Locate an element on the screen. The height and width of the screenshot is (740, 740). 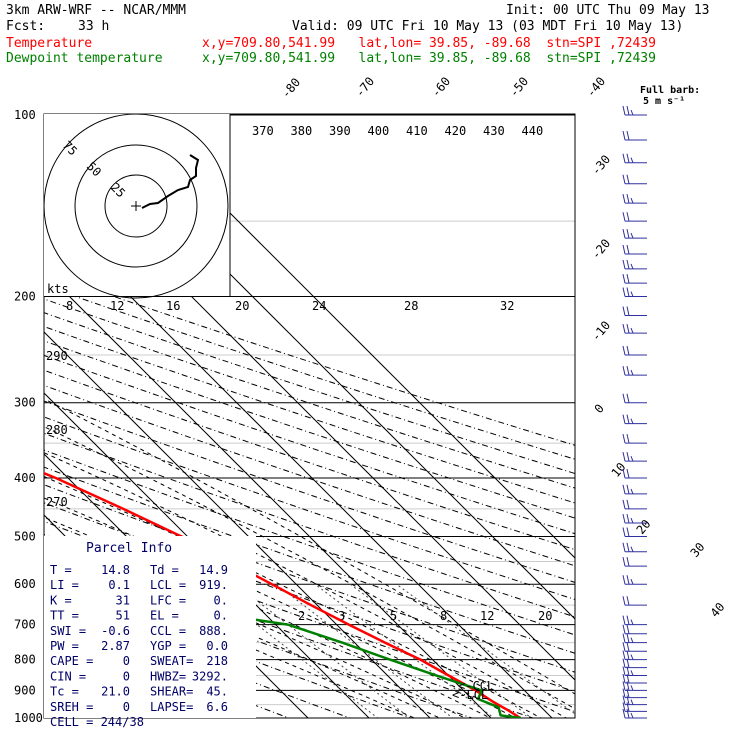
moist-adiabat-line is located at coordinates (242, 633).